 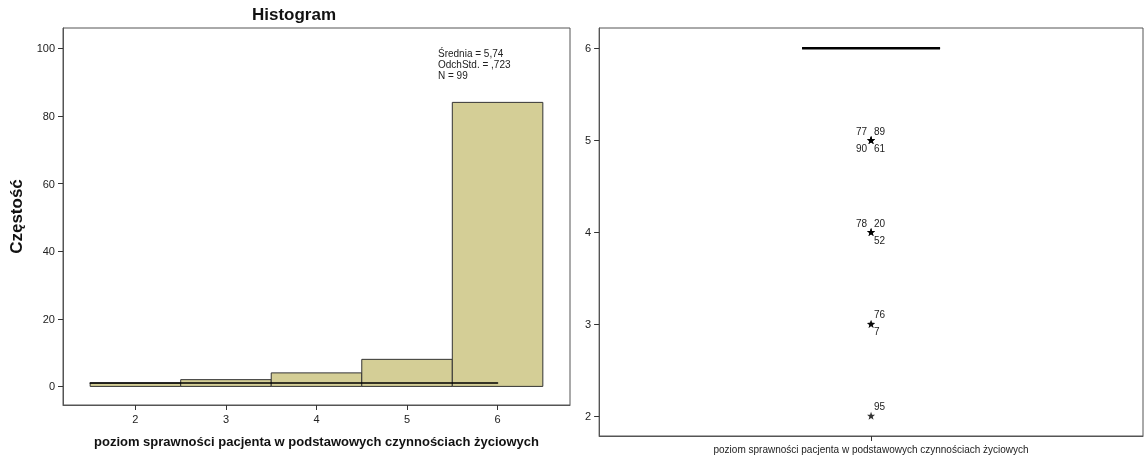 I want to click on x-tick-label: 5, so click(x=407, y=418).